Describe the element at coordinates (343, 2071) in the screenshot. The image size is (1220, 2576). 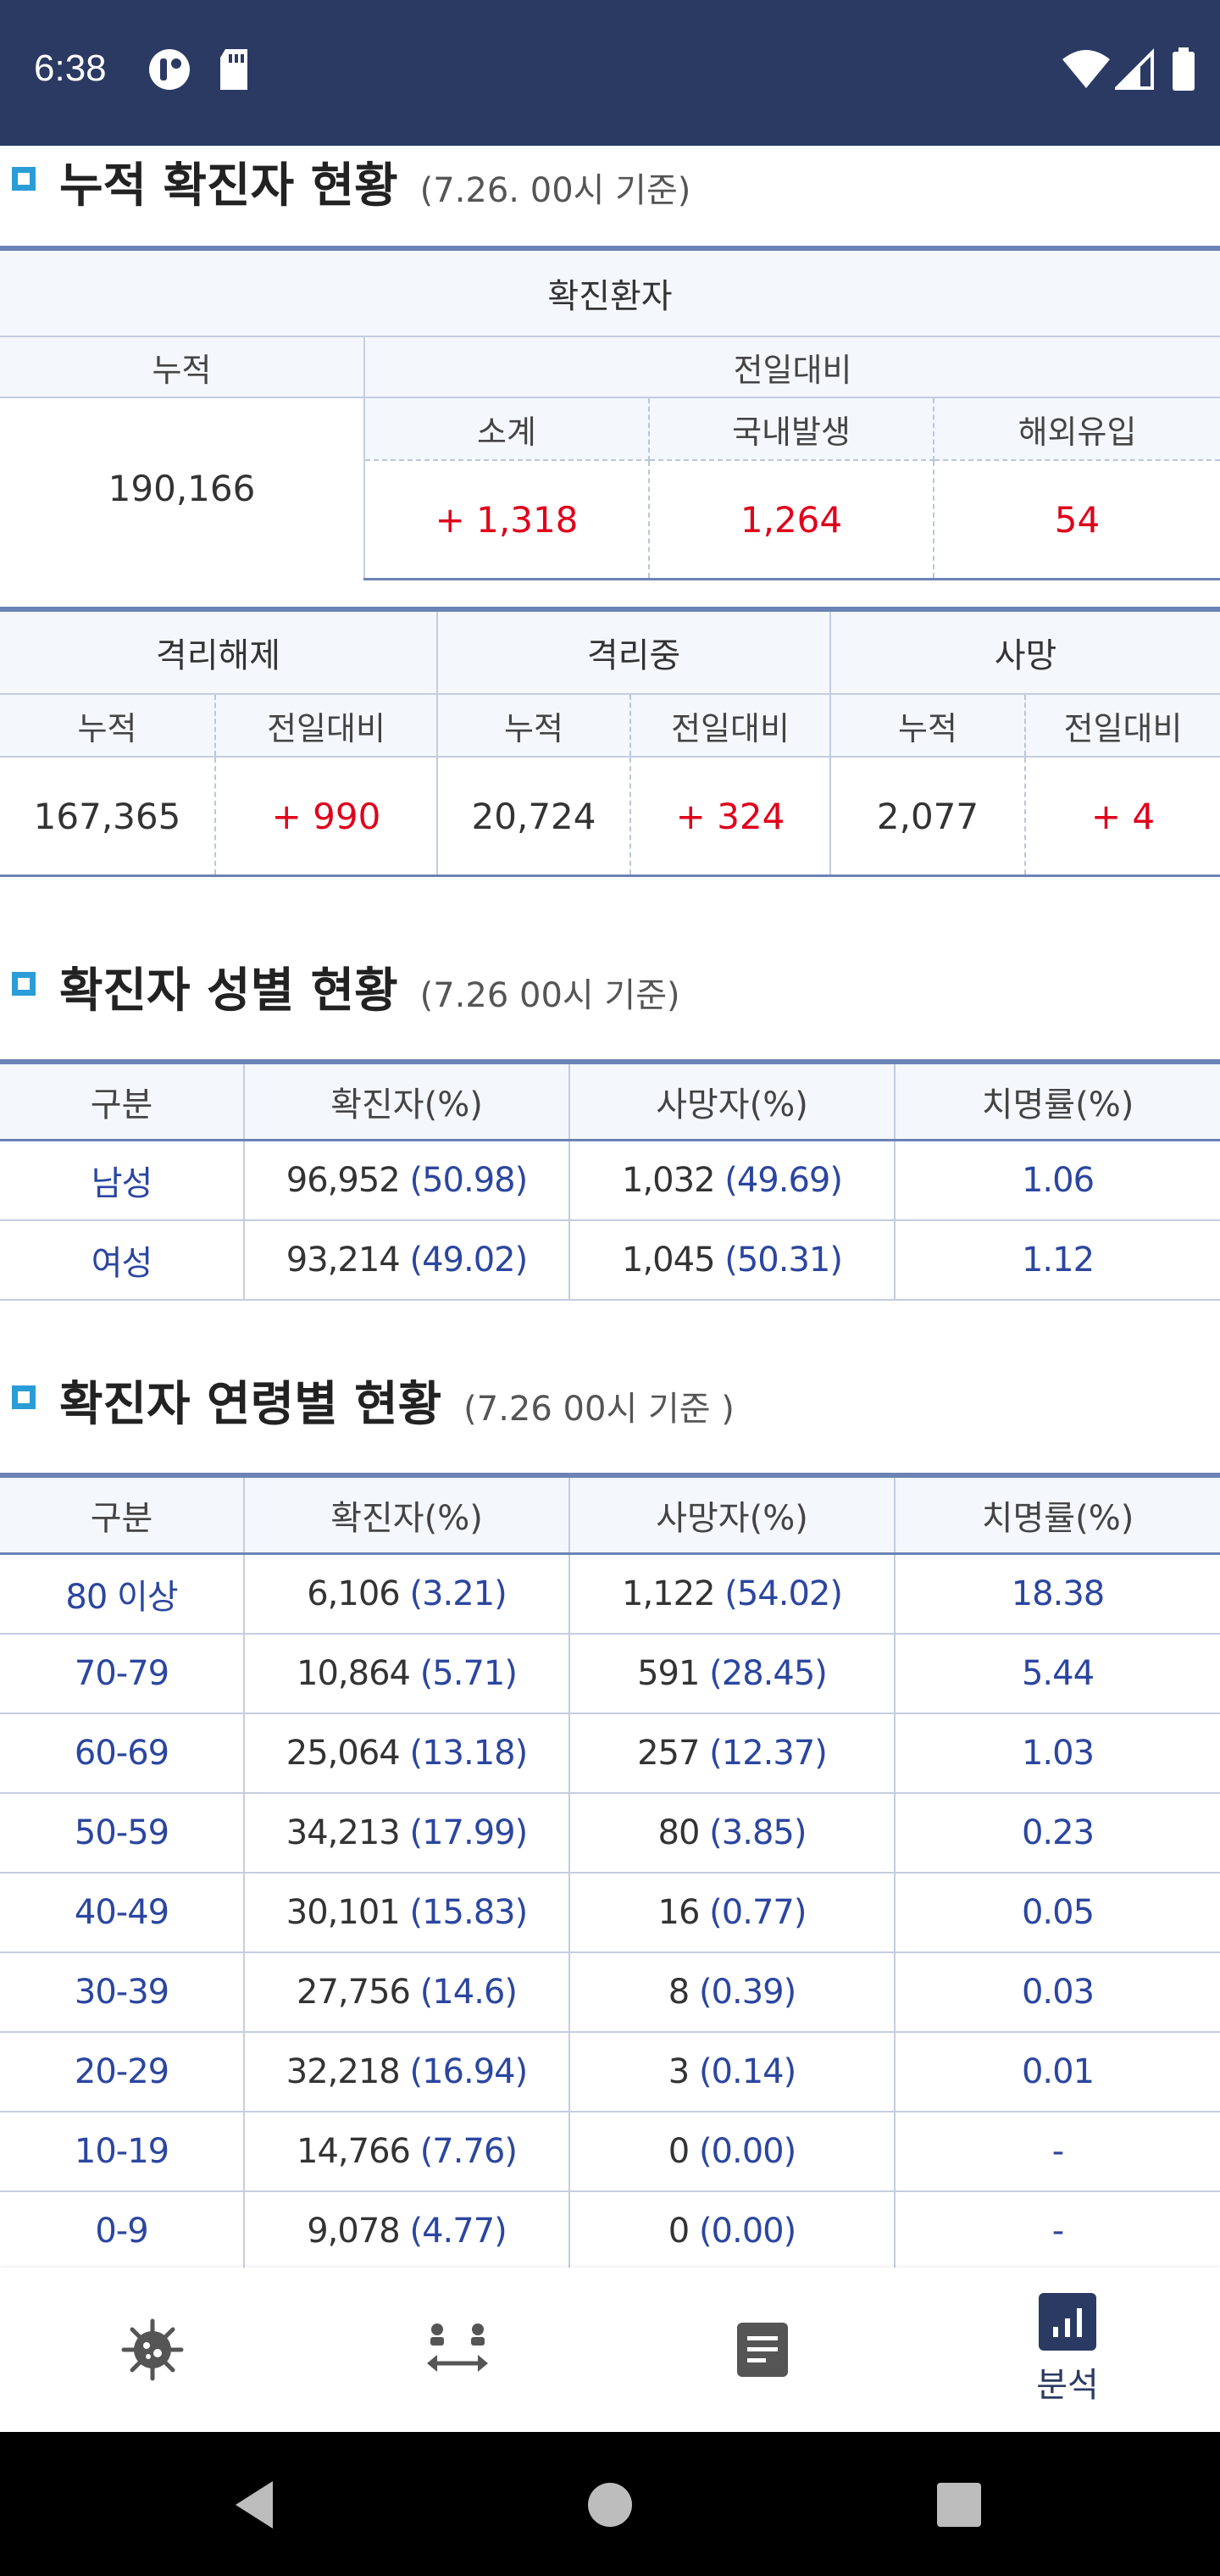
I see `confirmed-count: 32,218` at that location.